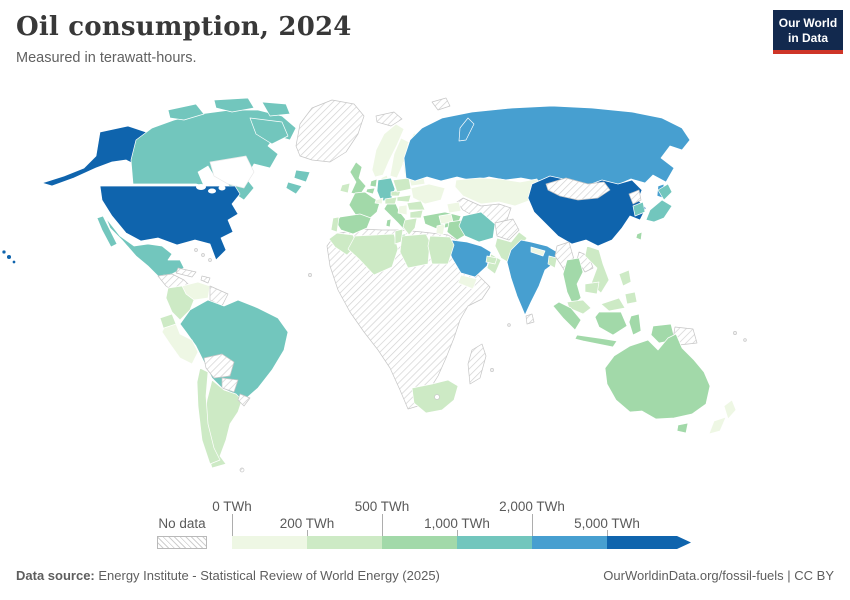 This screenshot has height=600, width=850. What do you see at coordinates (184, 27) in the screenshot?
I see `chart-title: Oil consumption, 2024` at bounding box center [184, 27].